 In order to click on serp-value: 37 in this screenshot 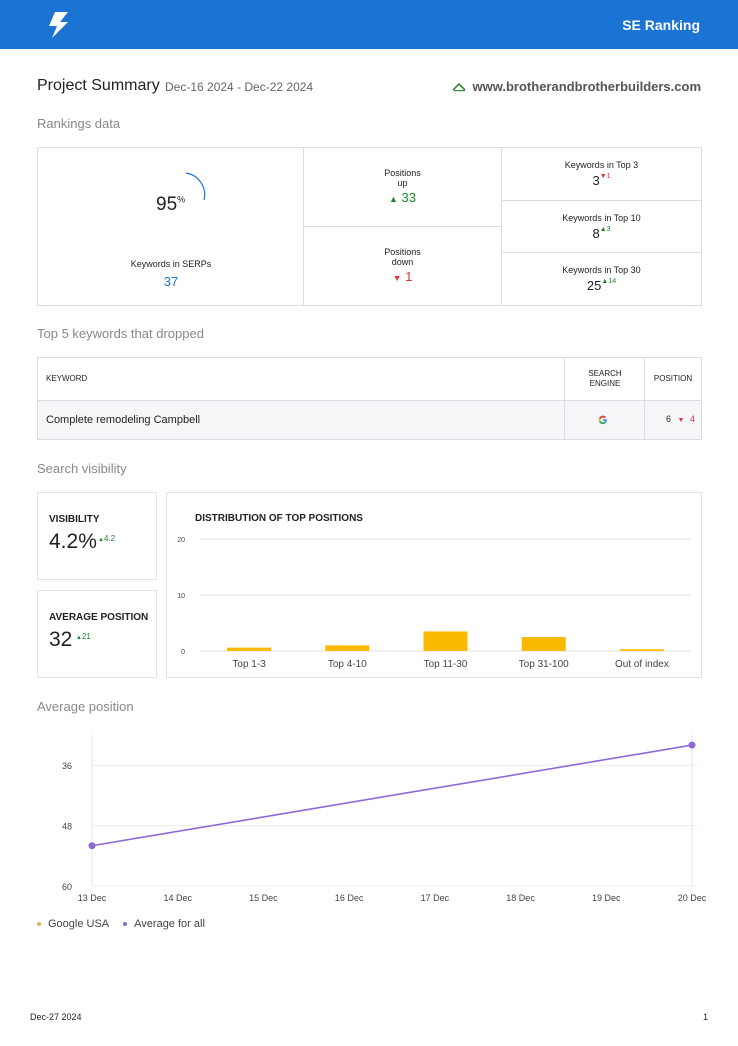, I will do `click(171, 281)`.